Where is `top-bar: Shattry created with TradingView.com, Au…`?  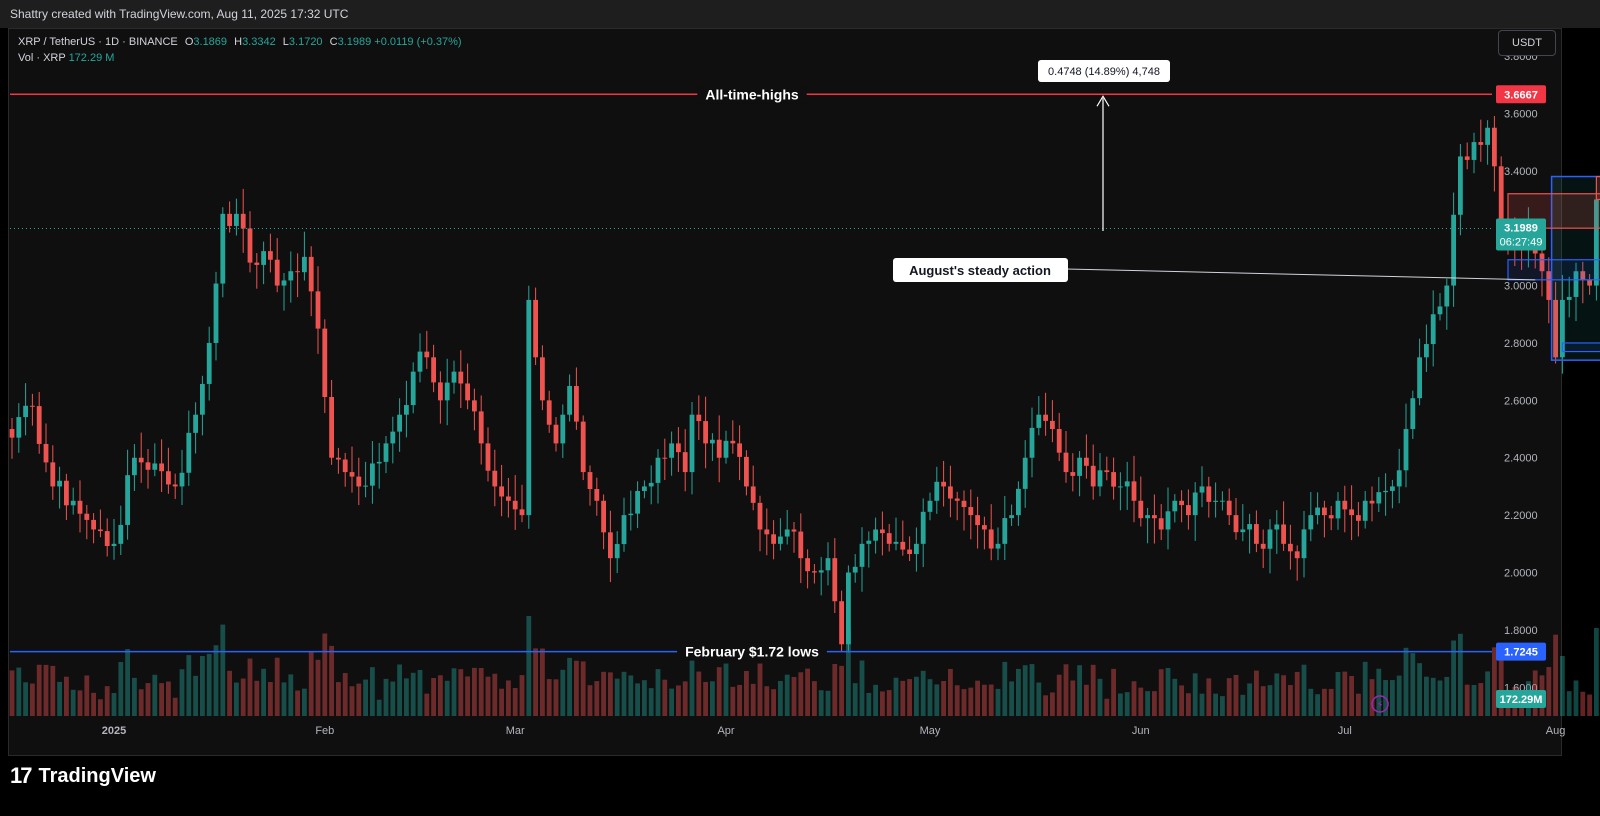 top-bar: Shattry created with TradingView.com, Au… is located at coordinates (800, 14).